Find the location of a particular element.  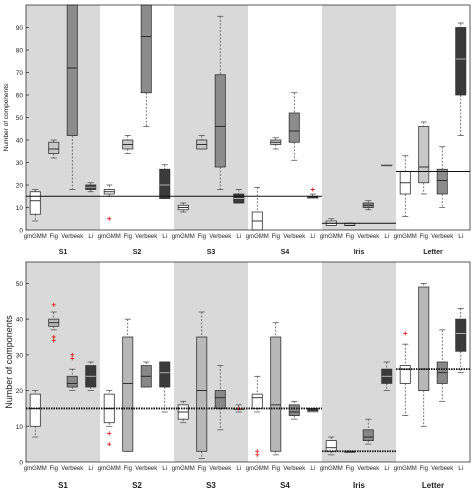

box-s3-li is located at coordinates (239, 196).